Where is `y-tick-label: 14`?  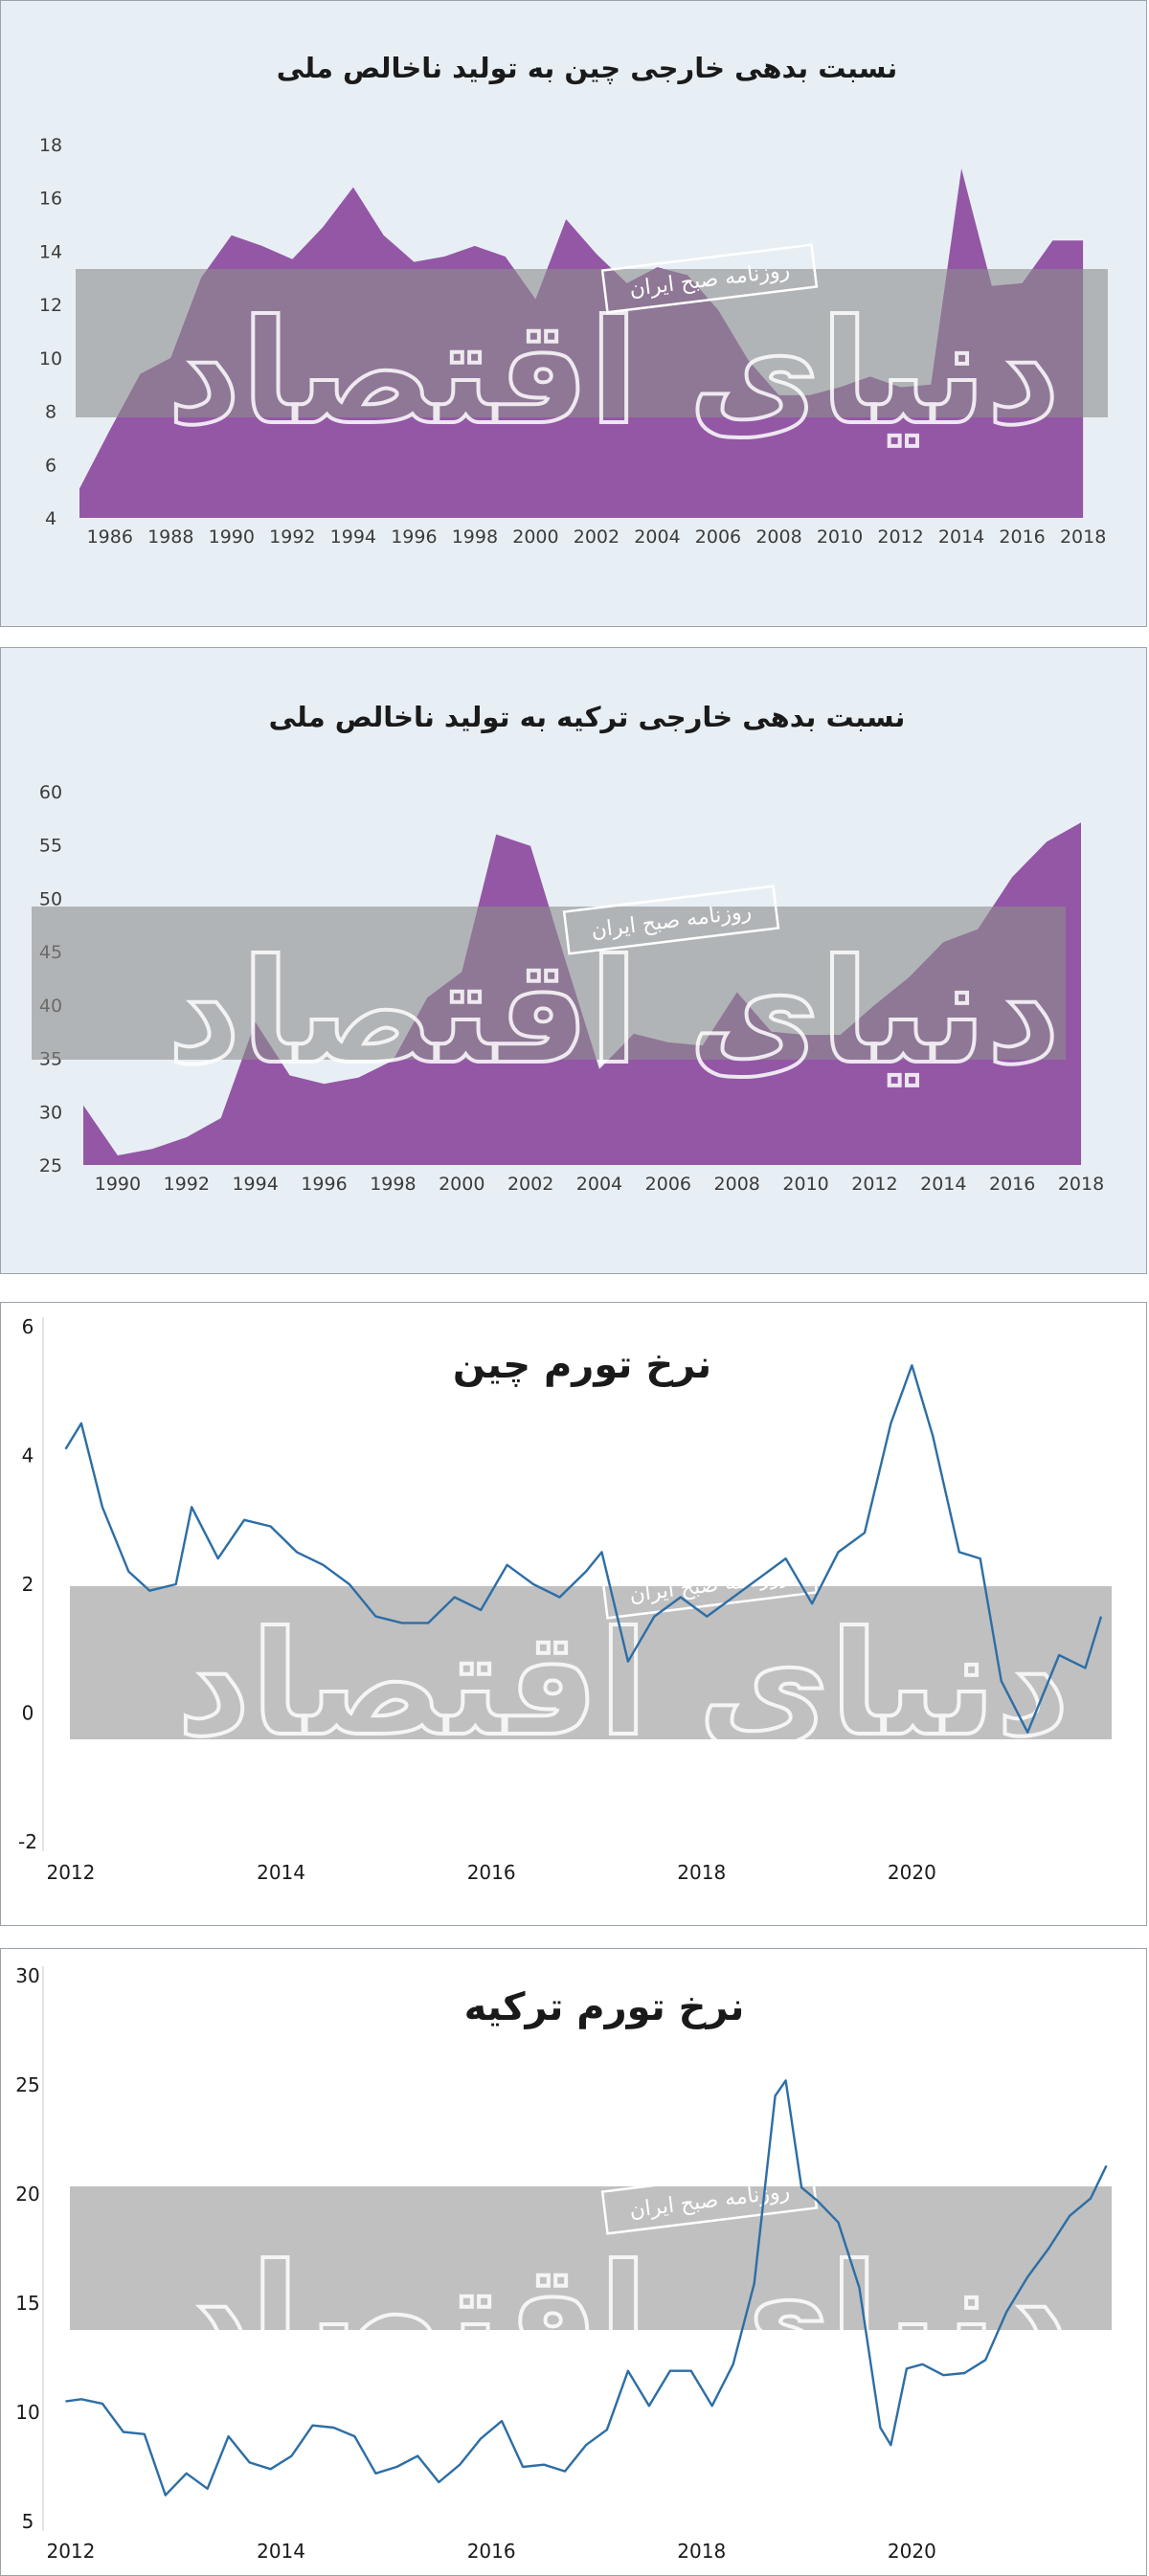 y-tick-label: 14 is located at coordinates (51, 252).